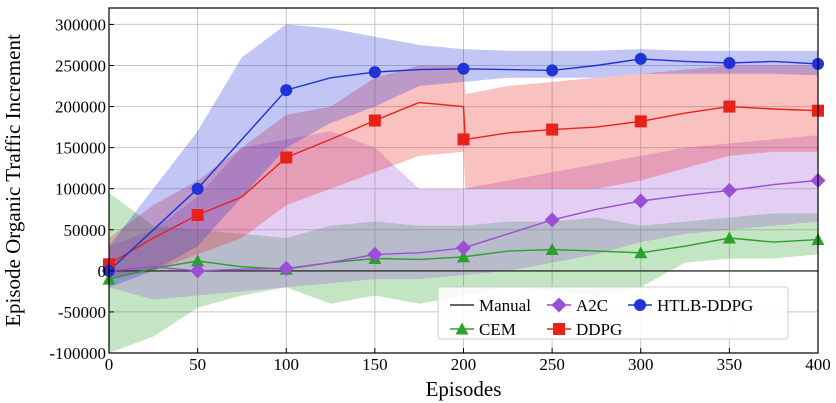  I want to click on y-axis-title: Episode Organic Traffic Increment, so click(13, 180).